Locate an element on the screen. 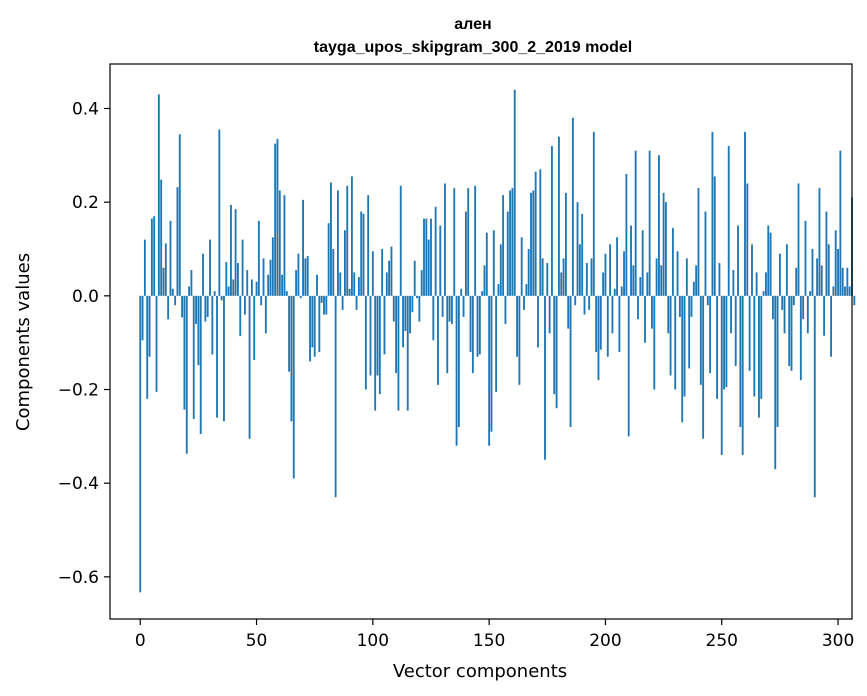 The image size is (867, 696). chart-subtitle: tayga_upos_skipgram_300_2_2019 model is located at coordinates (473, 47).